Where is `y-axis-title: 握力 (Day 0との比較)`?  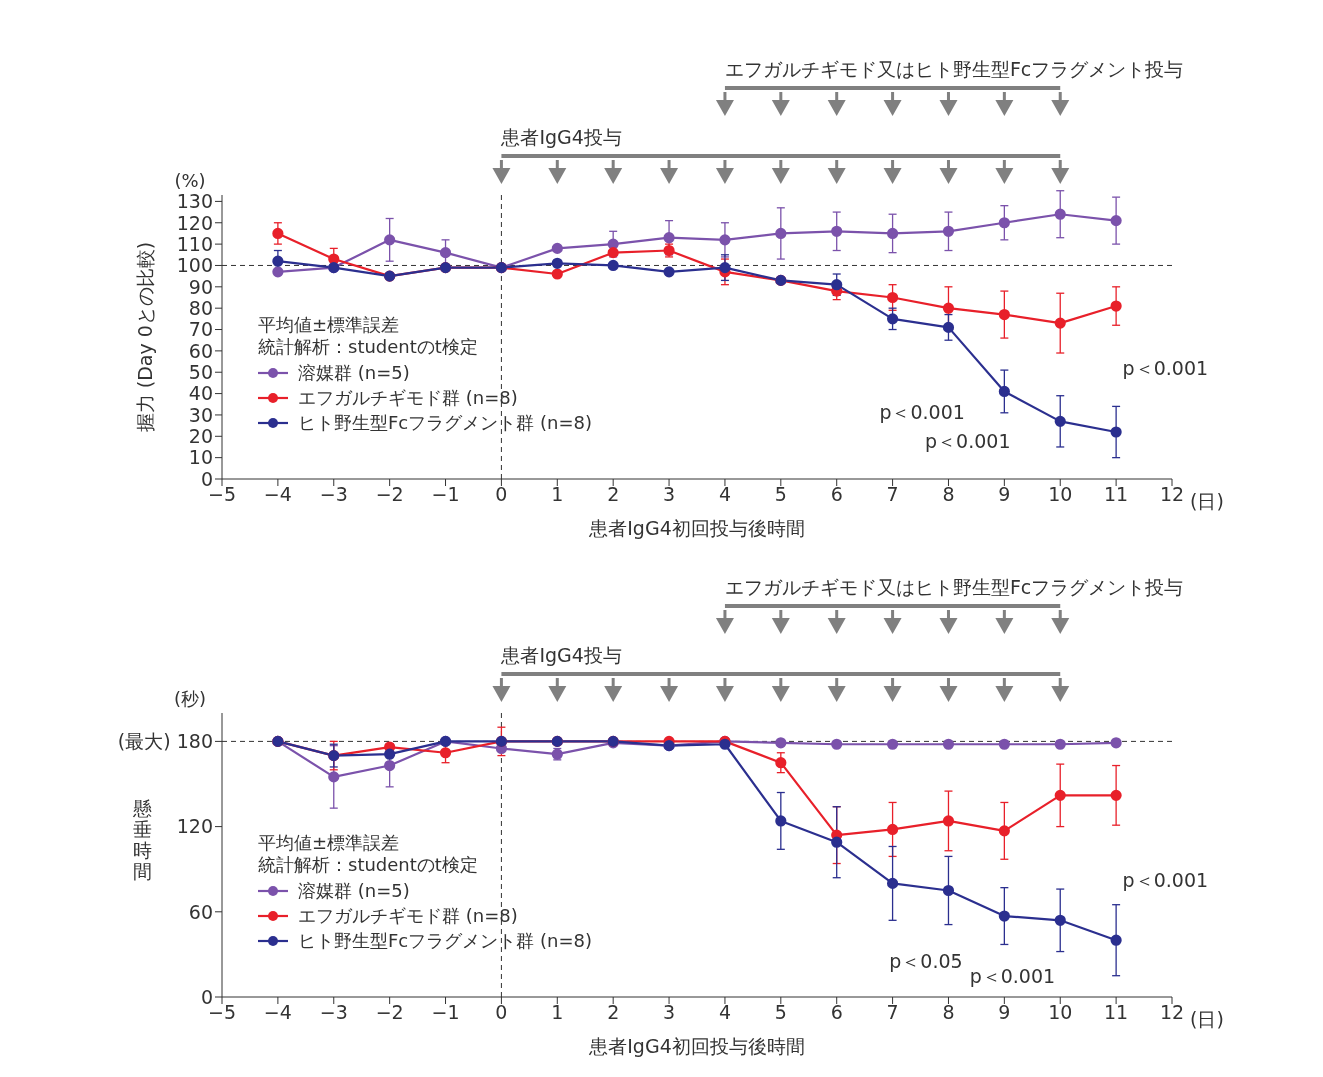
y-axis-title: 握力 (Day 0との比較) is located at coordinates (145, 337).